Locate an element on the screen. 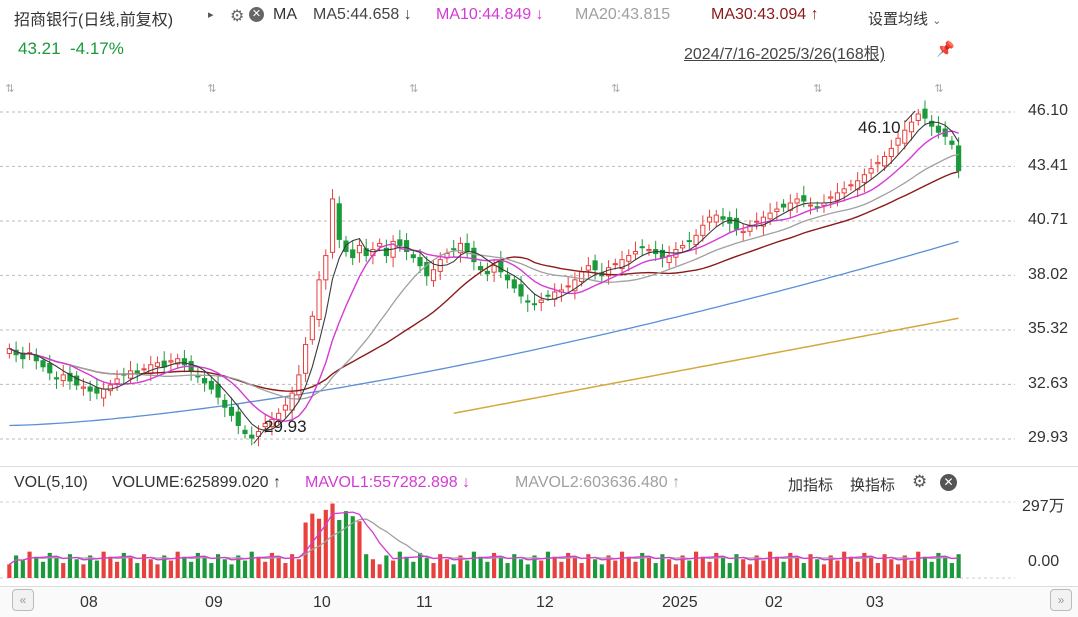 This screenshot has height=617, width=1078. stock-title: 招商银行(日线,前复权) is located at coordinates (94, 20).